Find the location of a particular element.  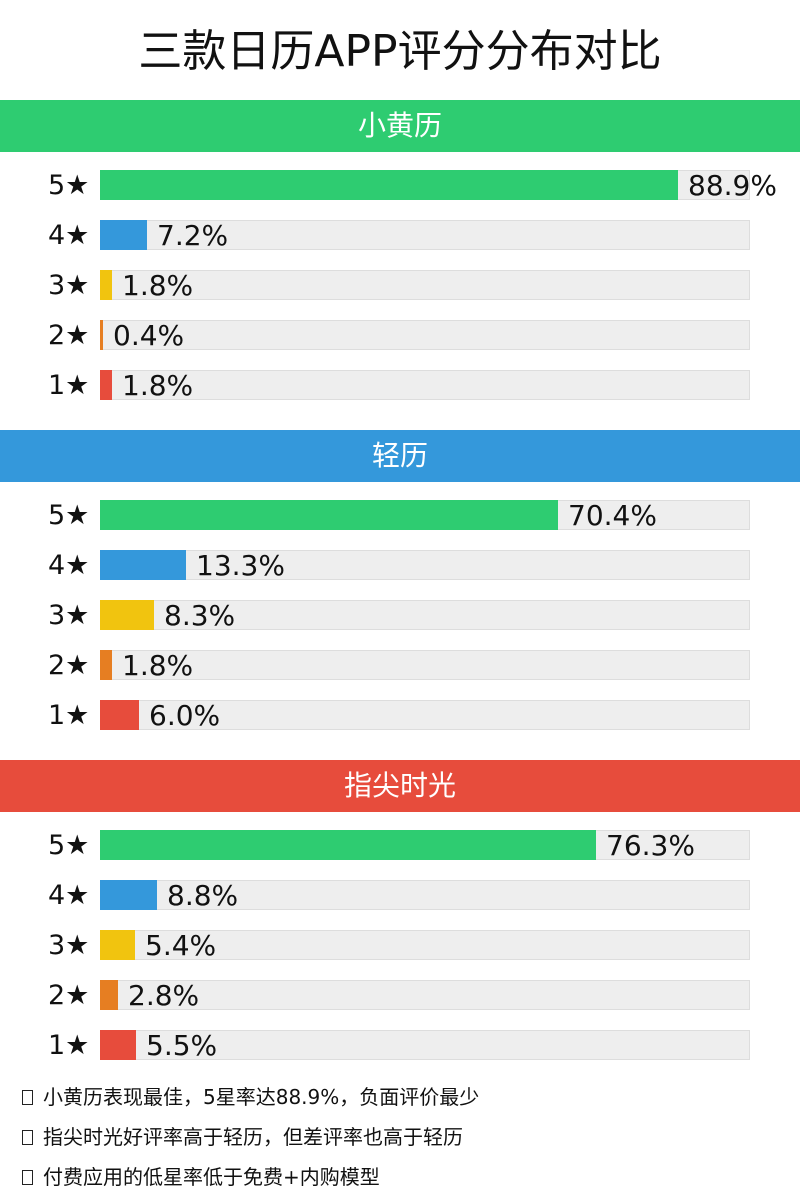

note-text: 小黄历表现最佳，5星率达88.9%，负面评价最少 is located at coordinates (261, 1097).